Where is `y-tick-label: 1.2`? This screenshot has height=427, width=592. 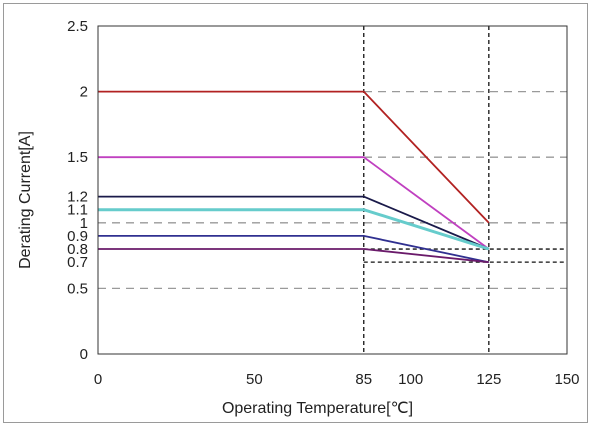 y-tick-label: 1.2 is located at coordinates (77, 197).